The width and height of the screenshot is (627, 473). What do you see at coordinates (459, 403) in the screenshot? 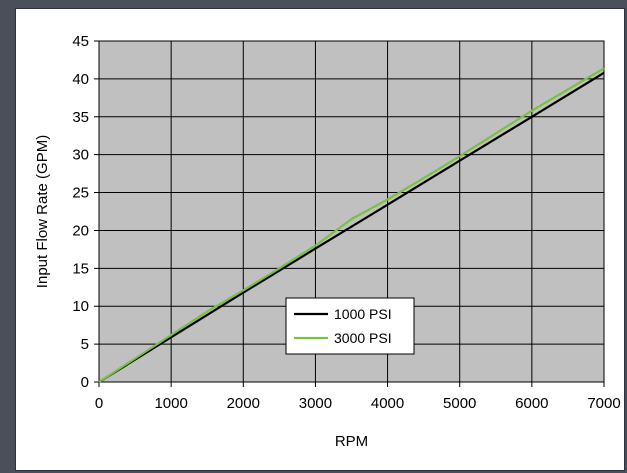
I see `x-tick-label: 5000` at bounding box center [459, 403].